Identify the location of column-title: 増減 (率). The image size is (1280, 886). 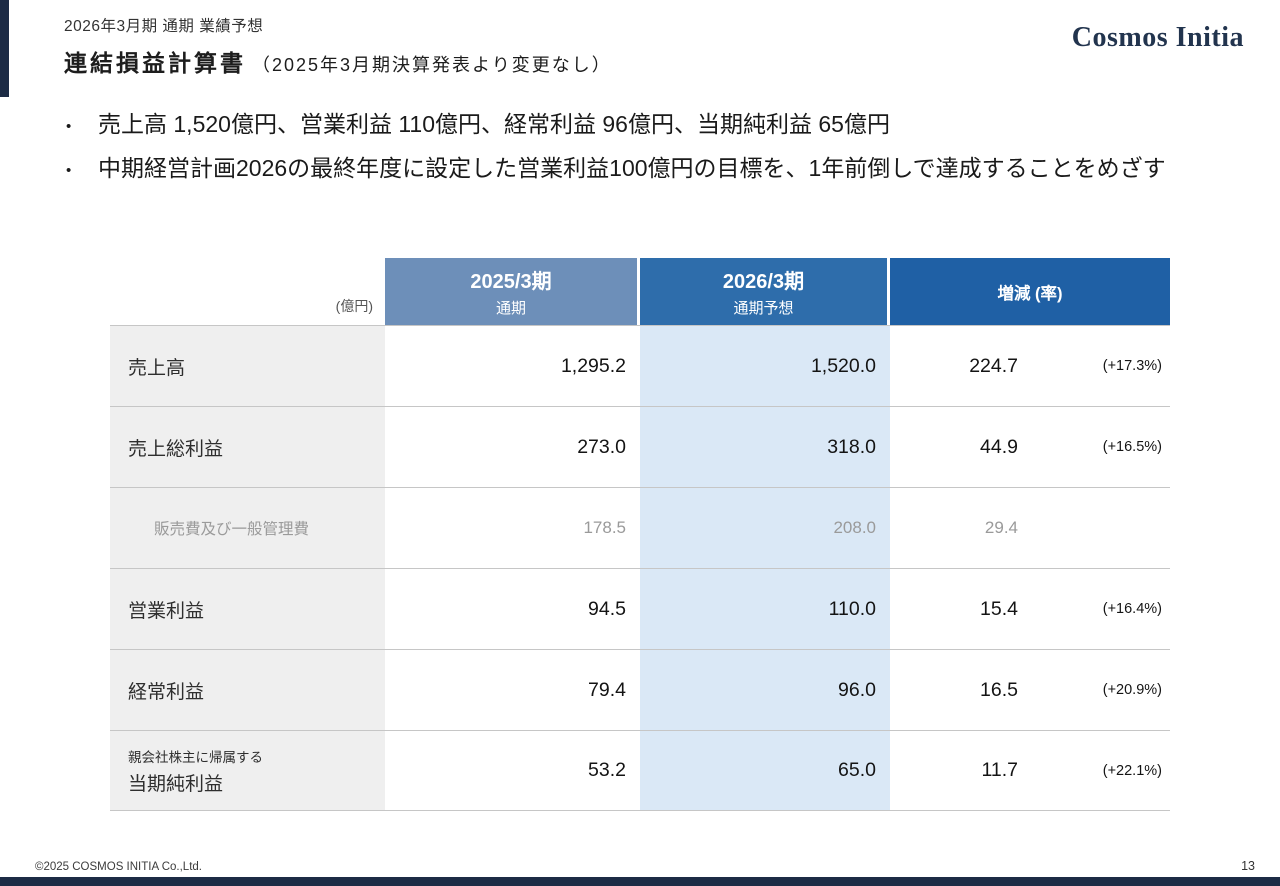
(1030, 293).